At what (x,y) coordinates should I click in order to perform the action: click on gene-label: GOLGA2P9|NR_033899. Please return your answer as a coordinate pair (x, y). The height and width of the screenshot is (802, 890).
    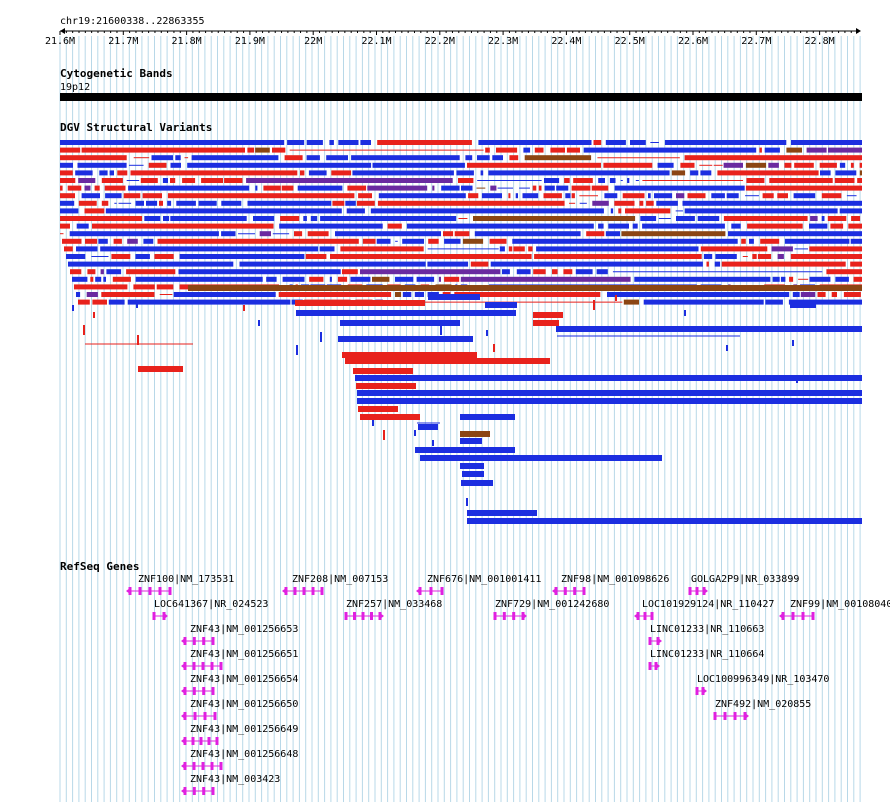
    Looking at the image, I should click on (745, 579).